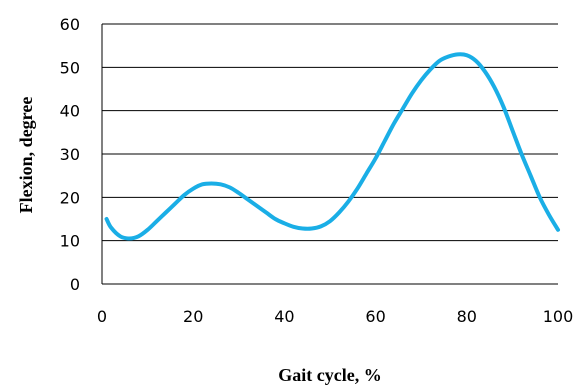 This screenshot has width=582, height=386. I want to click on x-tick-label: 0, so click(102, 316).